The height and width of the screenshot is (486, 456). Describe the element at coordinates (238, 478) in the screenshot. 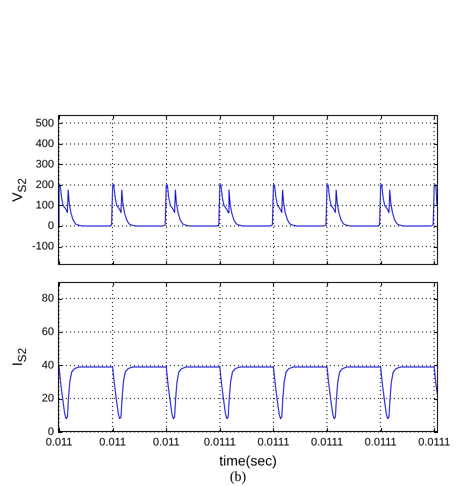

I see `text: (b)` at that location.